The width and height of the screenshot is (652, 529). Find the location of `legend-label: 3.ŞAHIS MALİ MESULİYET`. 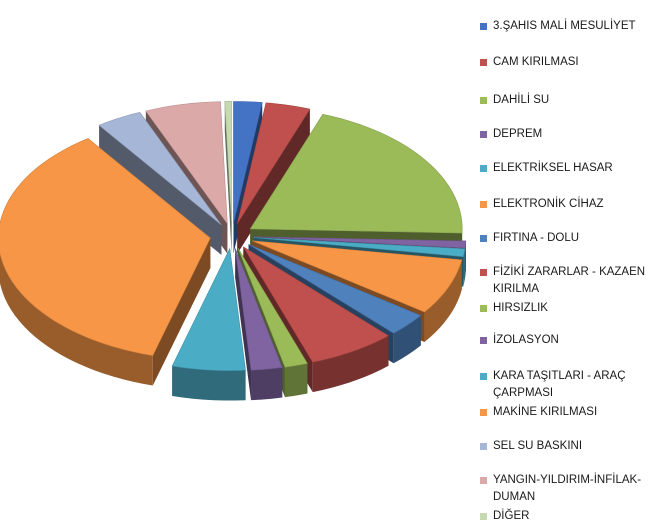

legend-label: 3.ŞAHIS MALİ MESULİYET is located at coordinates (564, 26).